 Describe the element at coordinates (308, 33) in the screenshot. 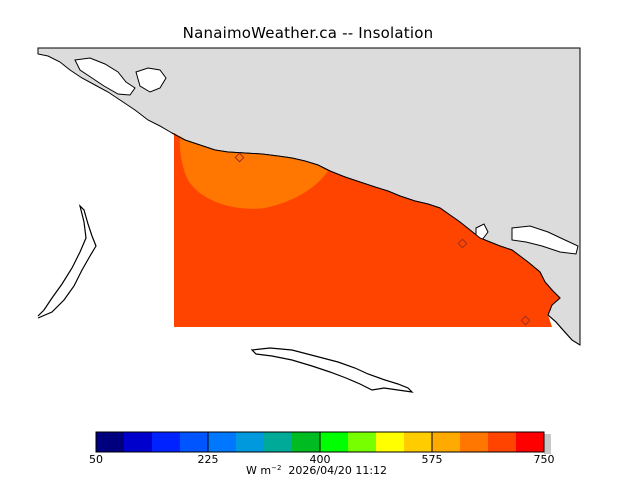

I see `map-title: NanaimoWeather.ca -- Insolation` at that location.